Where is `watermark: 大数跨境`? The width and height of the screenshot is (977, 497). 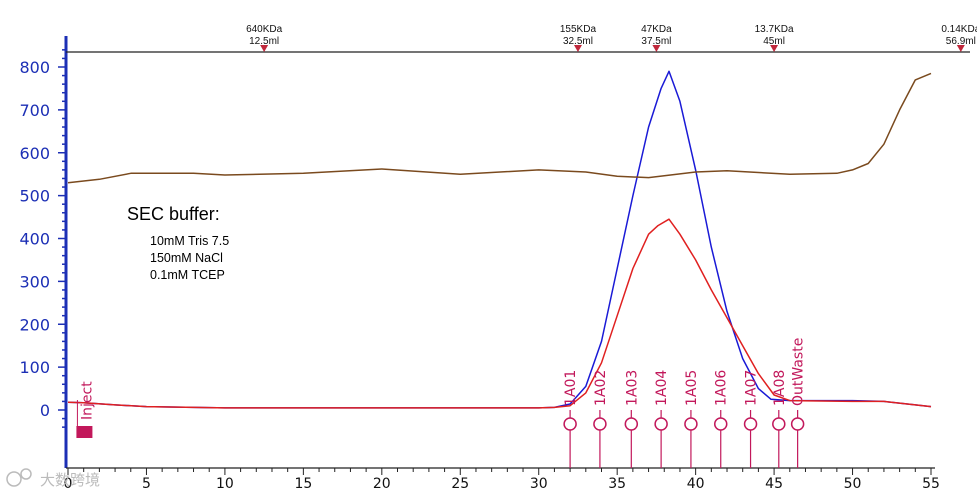
watermark: 大数跨境 is located at coordinates (53, 478).